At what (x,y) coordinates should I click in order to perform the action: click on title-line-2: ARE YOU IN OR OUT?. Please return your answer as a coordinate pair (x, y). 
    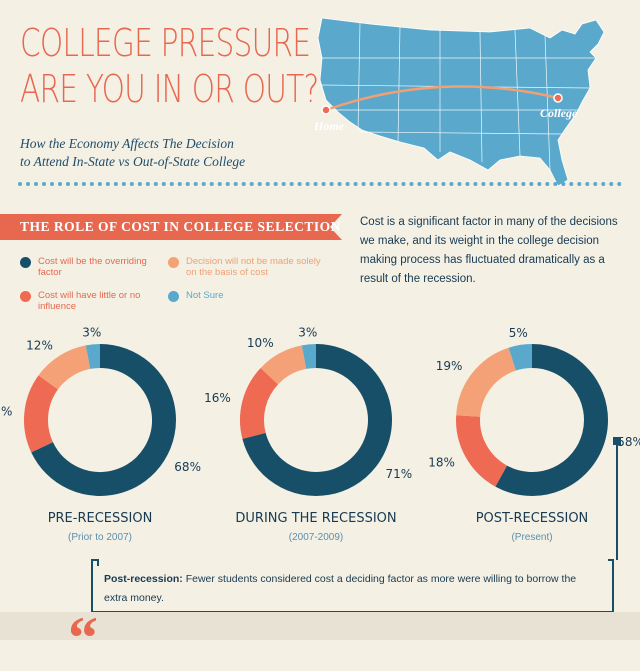
    Looking at the image, I should click on (169, 89).